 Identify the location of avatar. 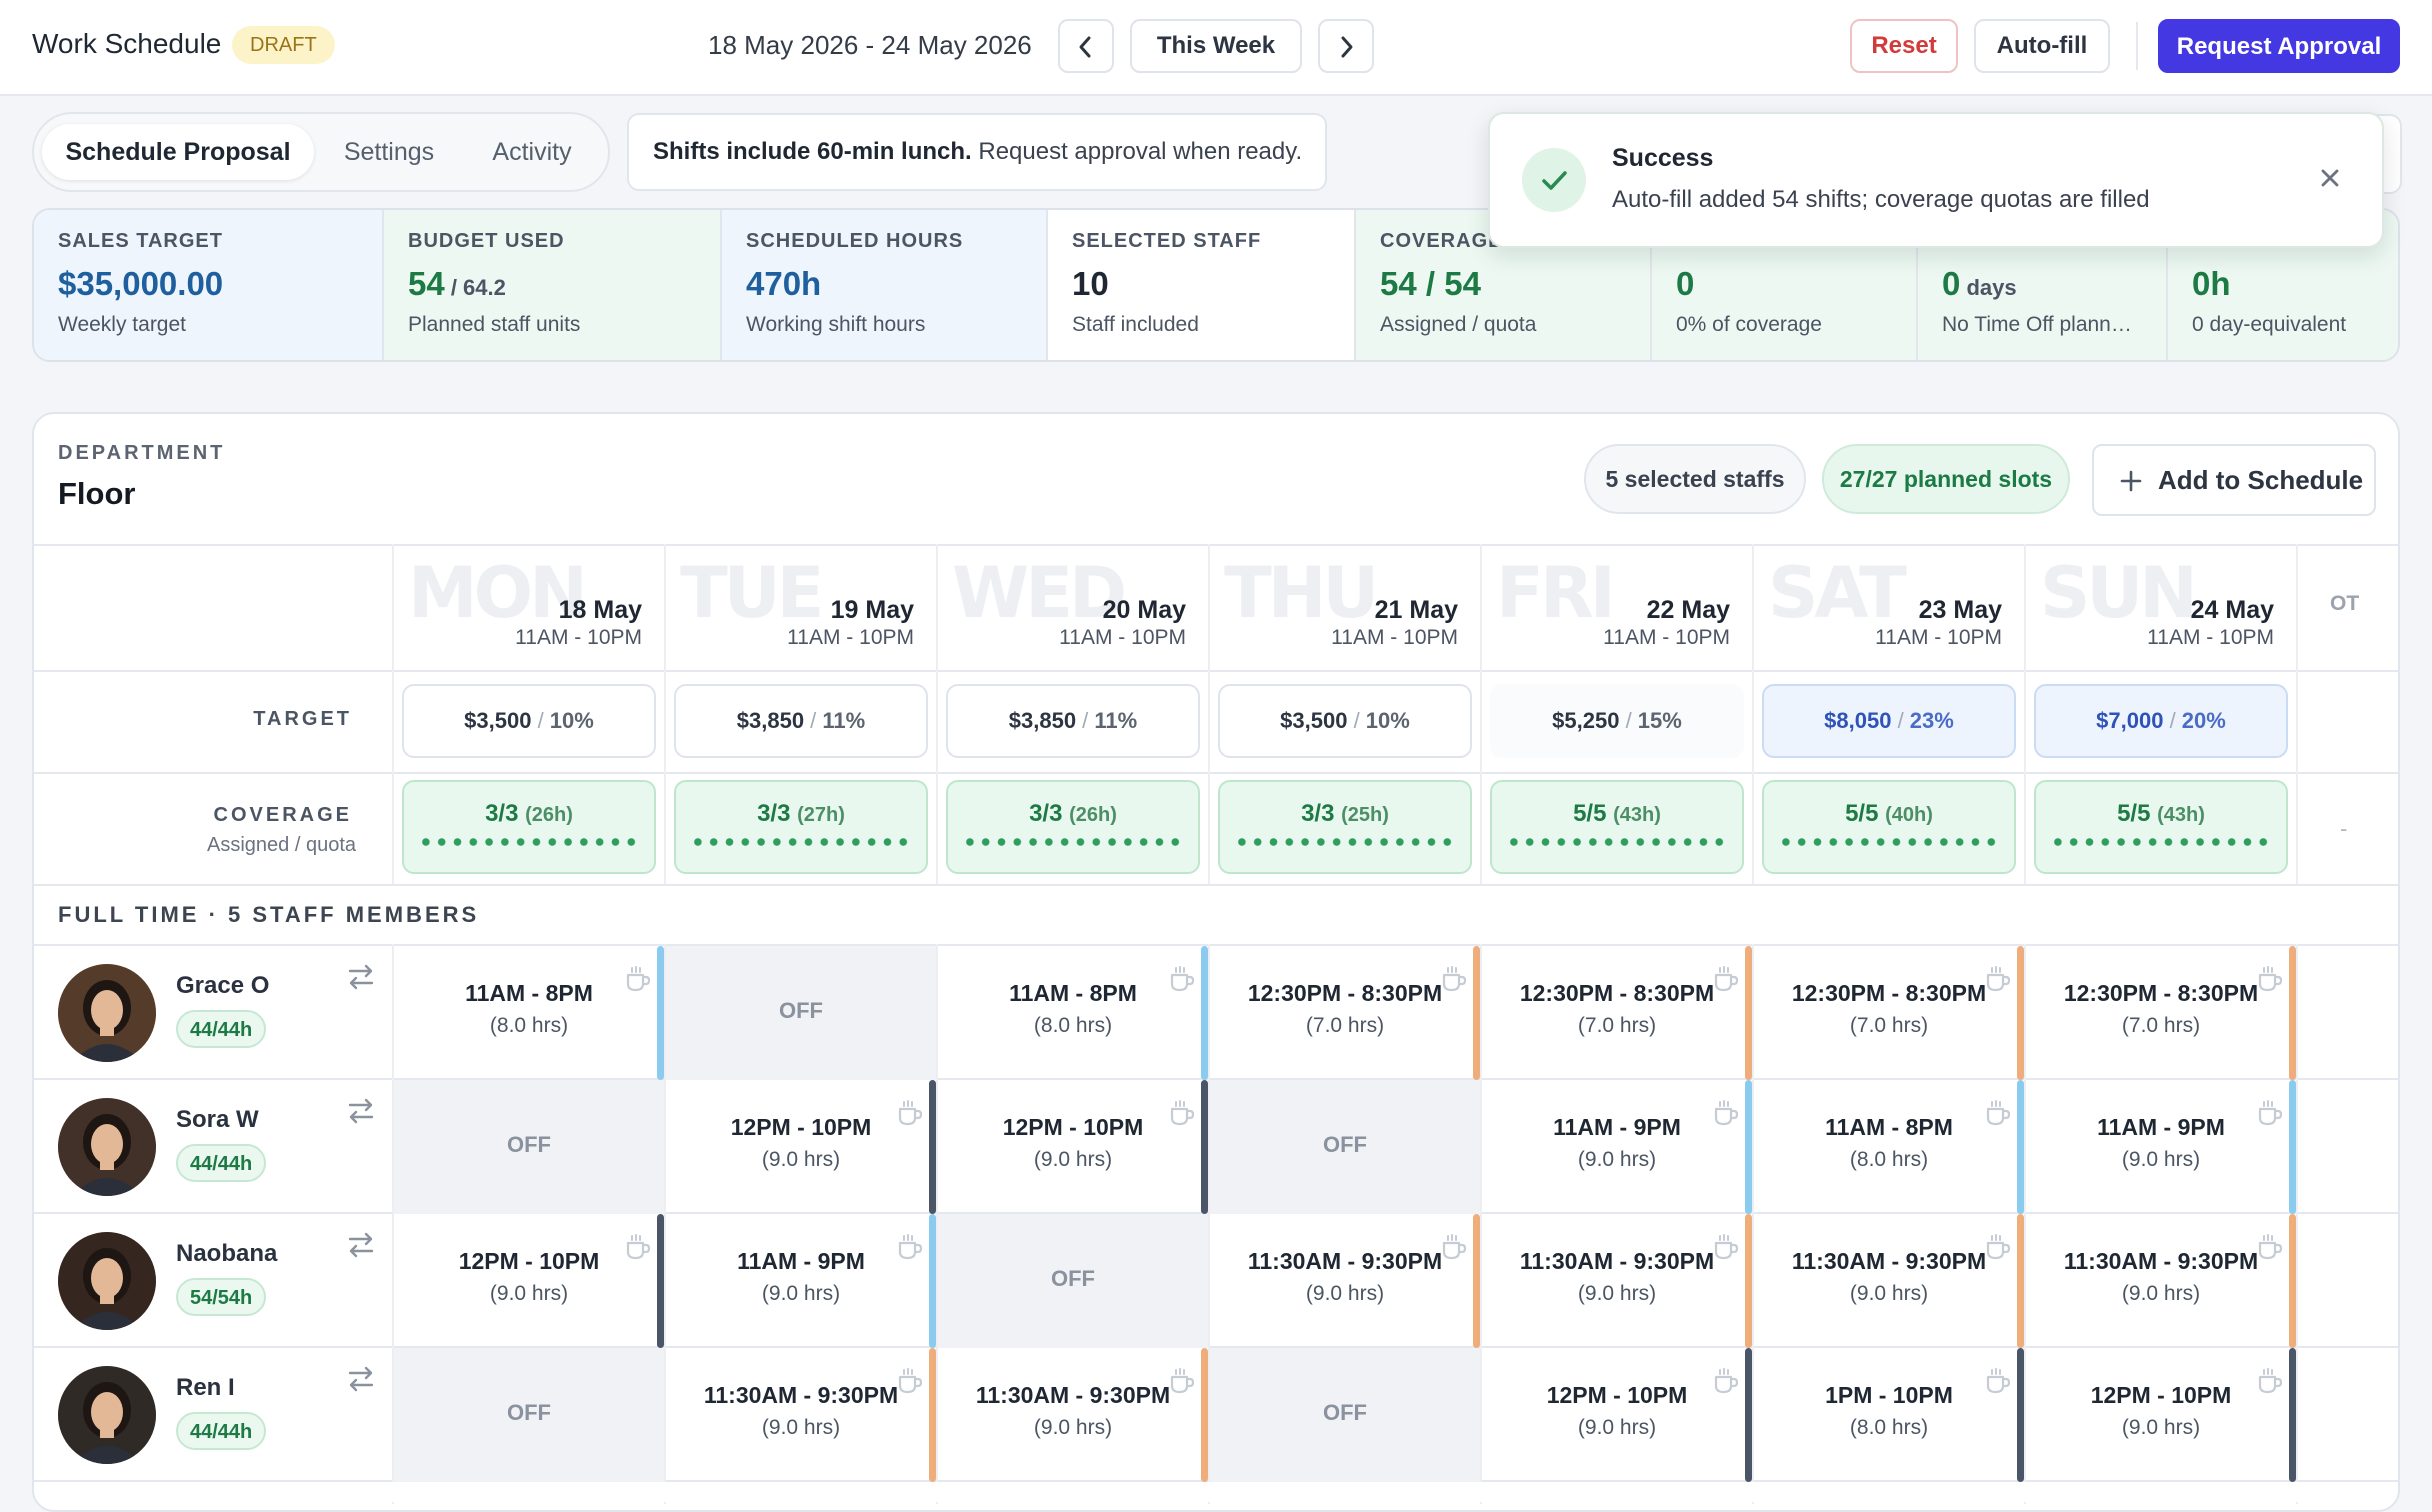
(107, 1147).